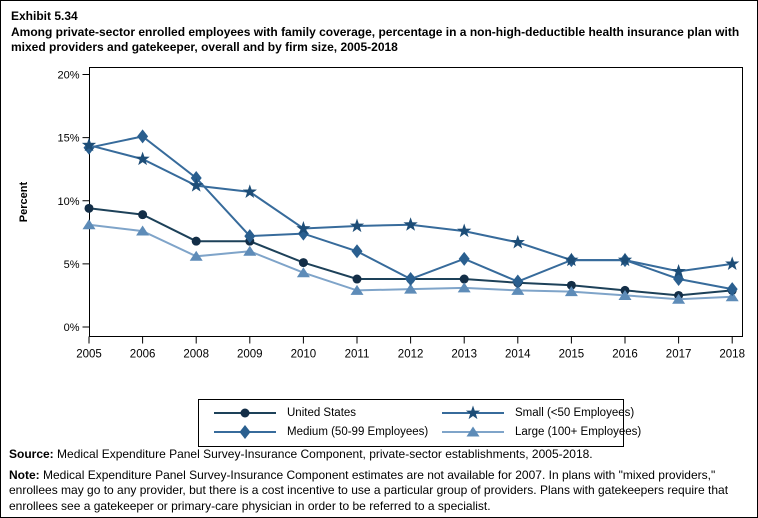  I want to click on data-point-2-2013, so click(464, 258).